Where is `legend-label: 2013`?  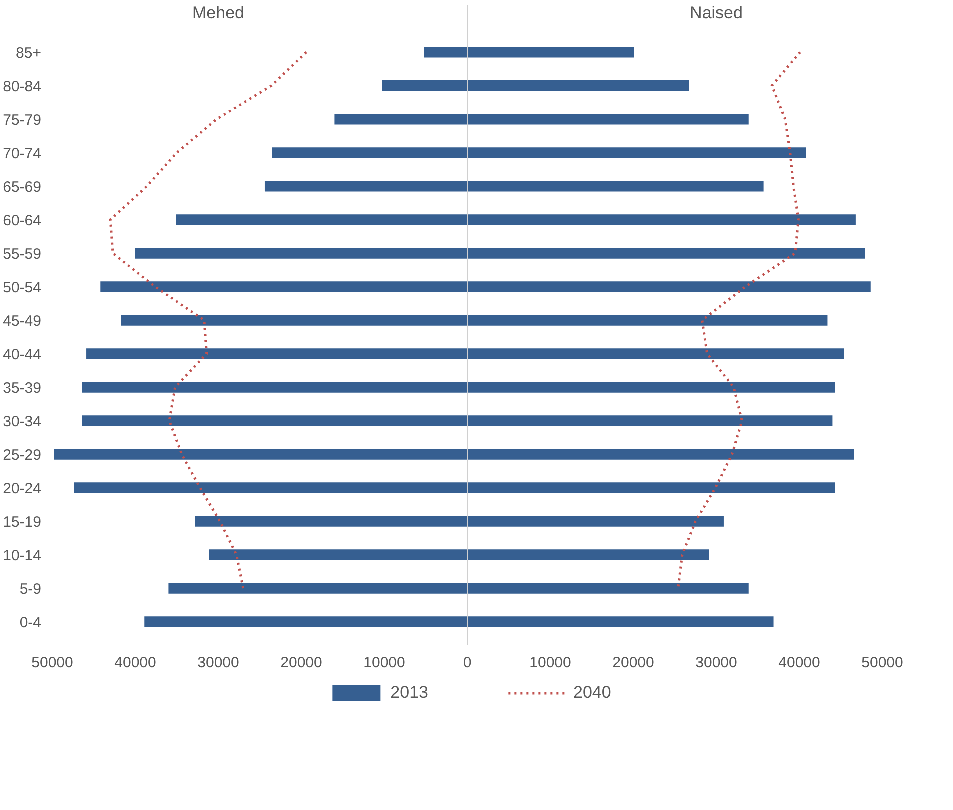 legend-label: 2013 is located at coordinates (409, 692).